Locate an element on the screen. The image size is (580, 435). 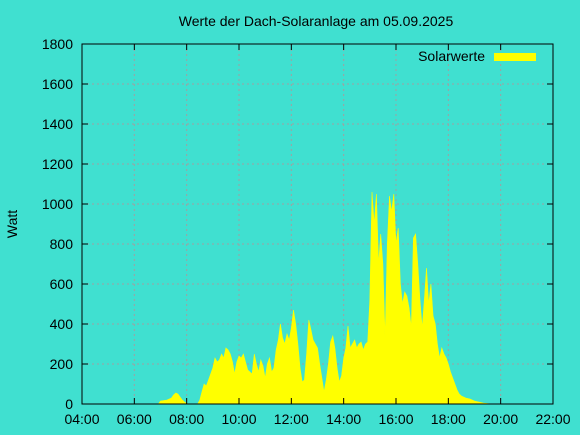
x-tick-label: 14:00 is located at coordinates (343, 419).